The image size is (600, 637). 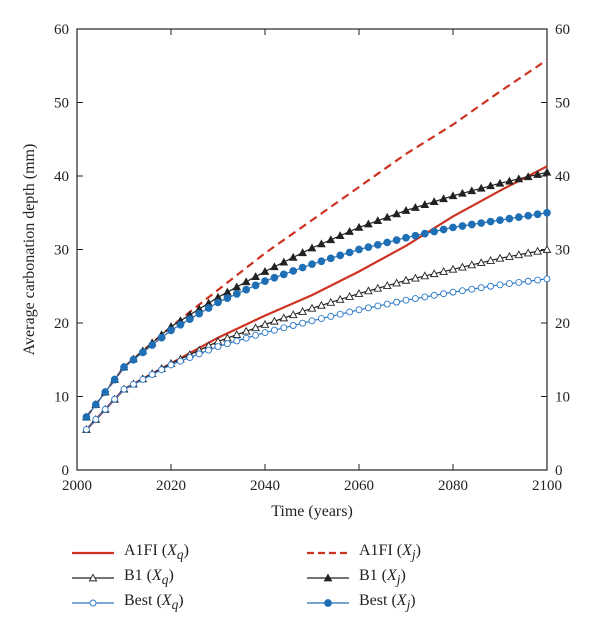 What do you see at coordinates (61, 251) in the screenshot?
I see `y-tick-label: 30` at bounding box center [61, 251].